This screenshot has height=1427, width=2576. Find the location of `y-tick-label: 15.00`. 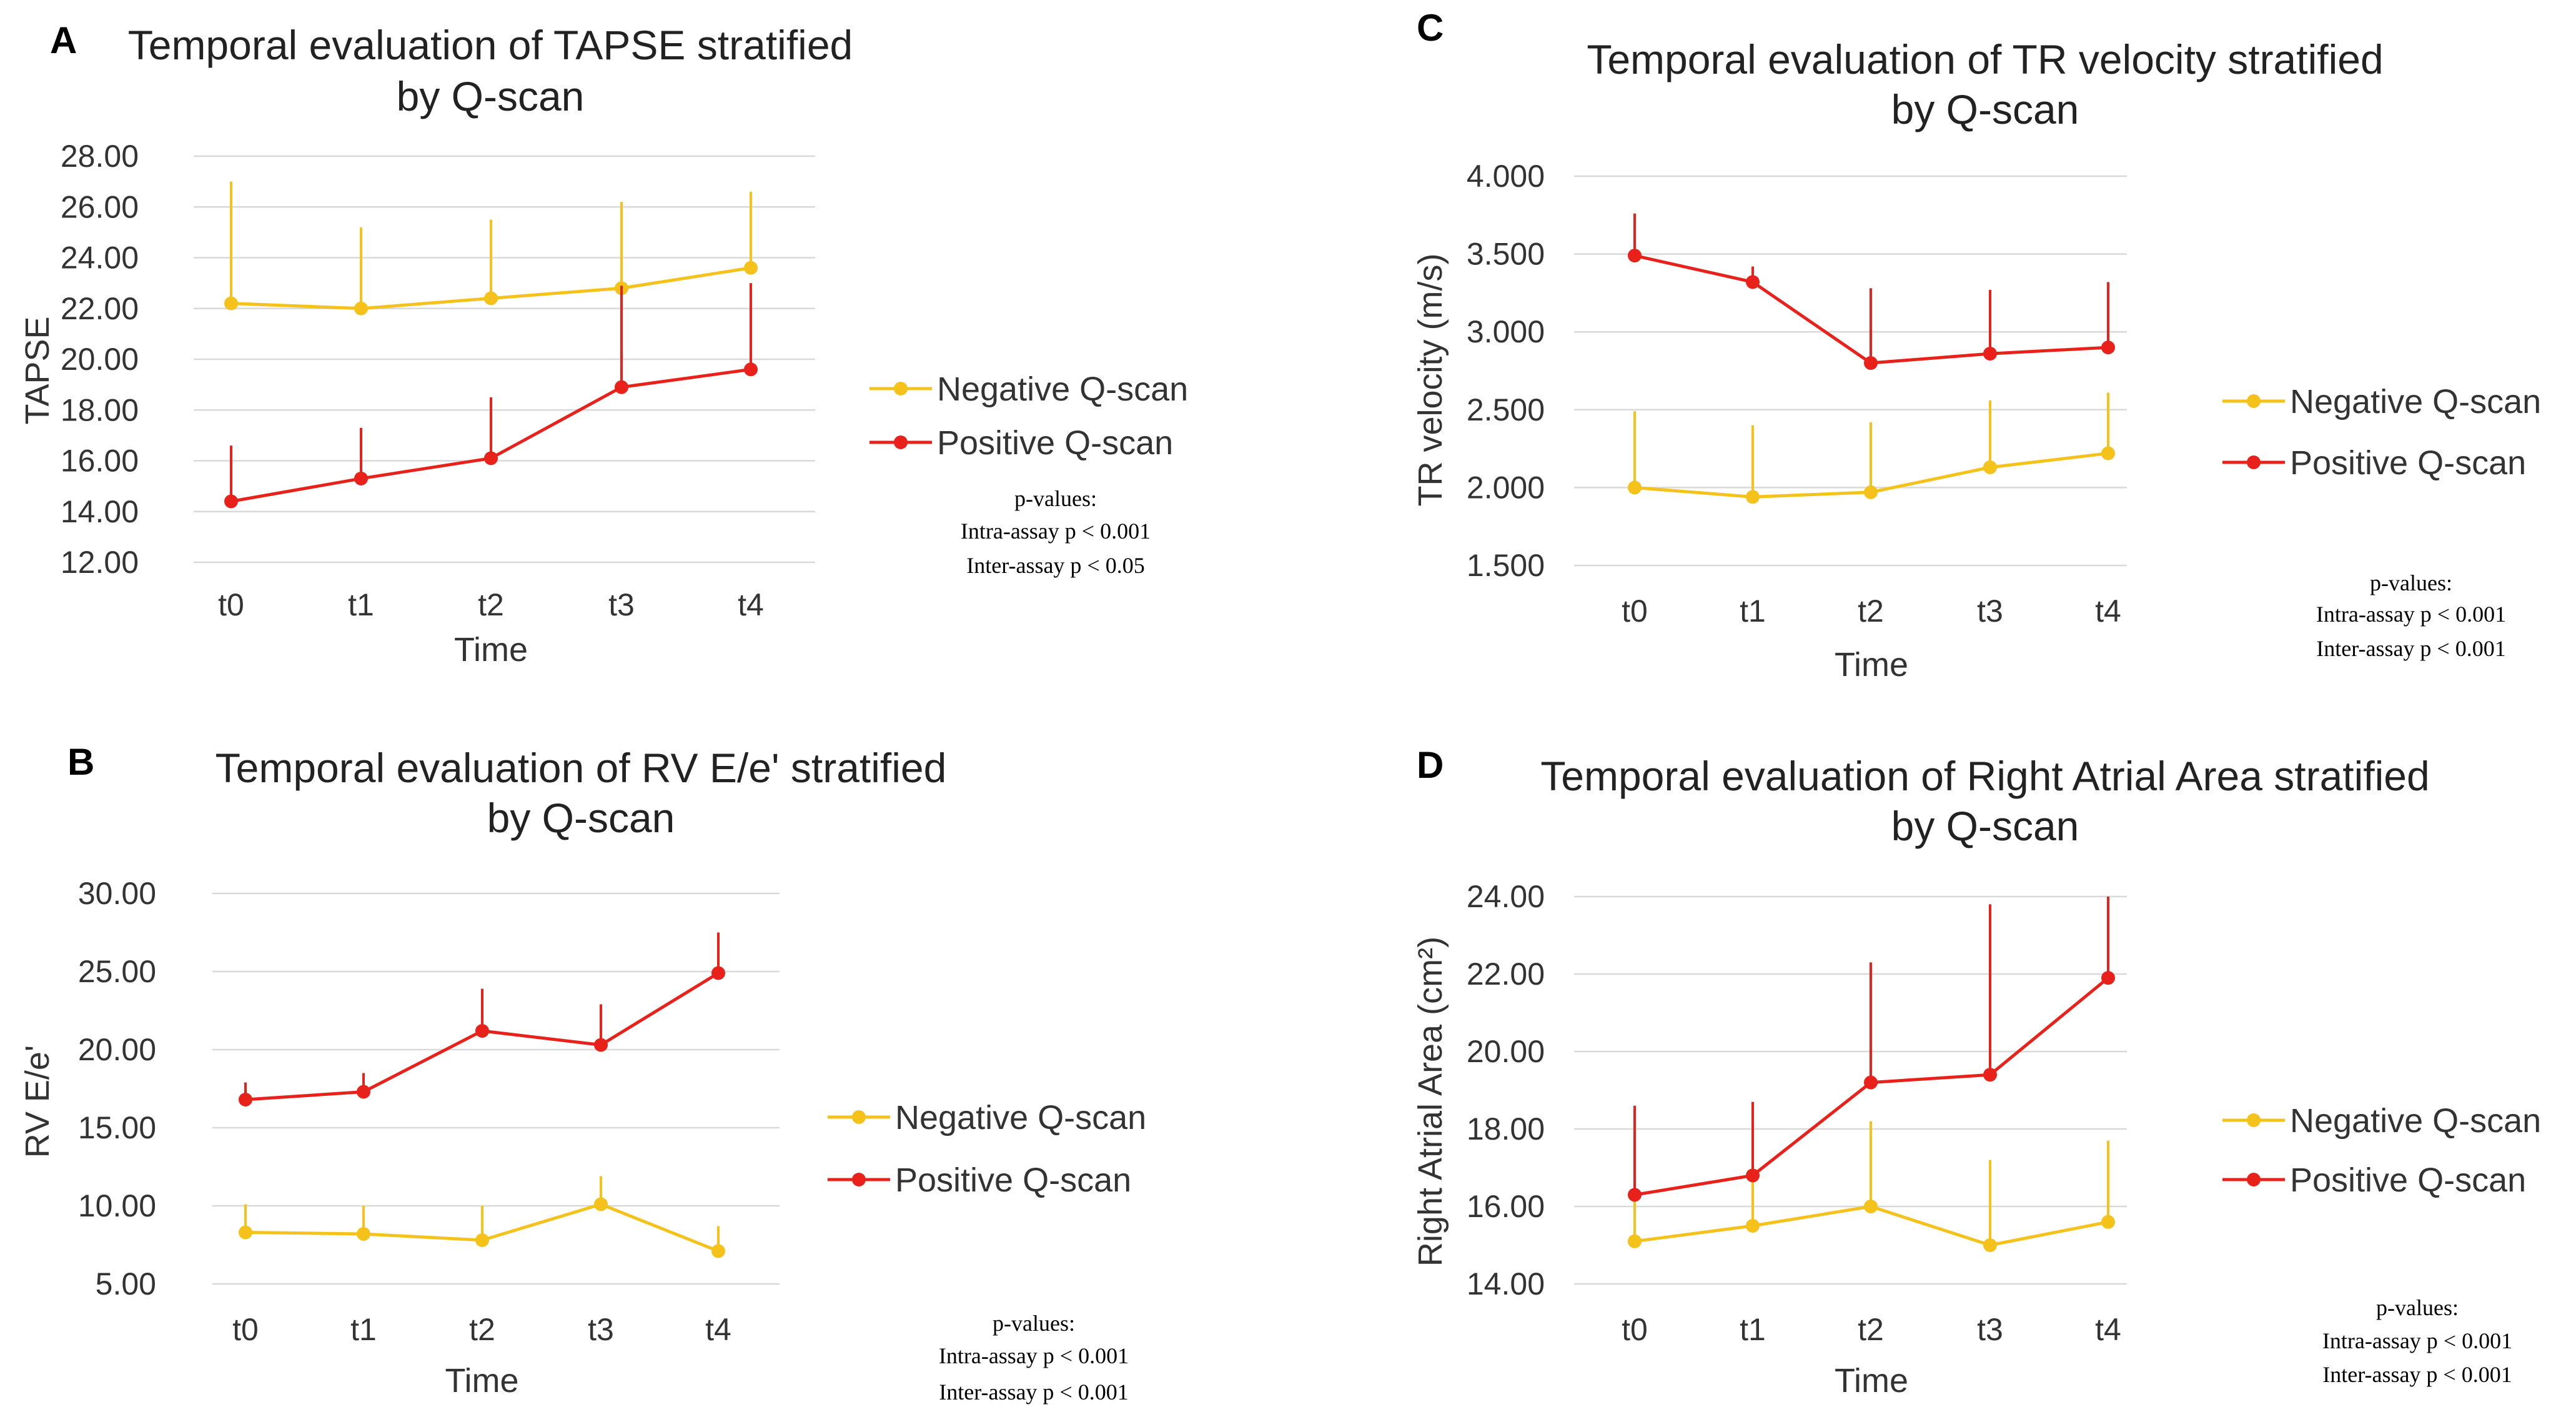

y-tick-label: 15.00 is located at coordinates (117, 1127).